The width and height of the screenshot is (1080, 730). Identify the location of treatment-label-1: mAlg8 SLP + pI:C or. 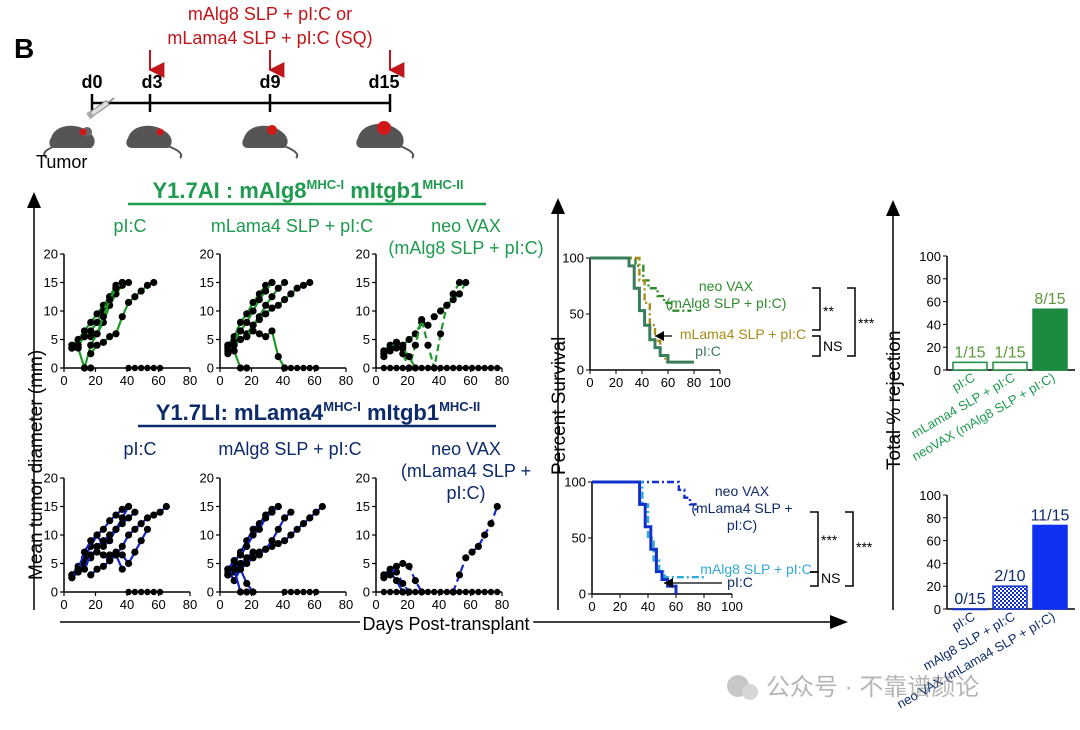
(270, 14).